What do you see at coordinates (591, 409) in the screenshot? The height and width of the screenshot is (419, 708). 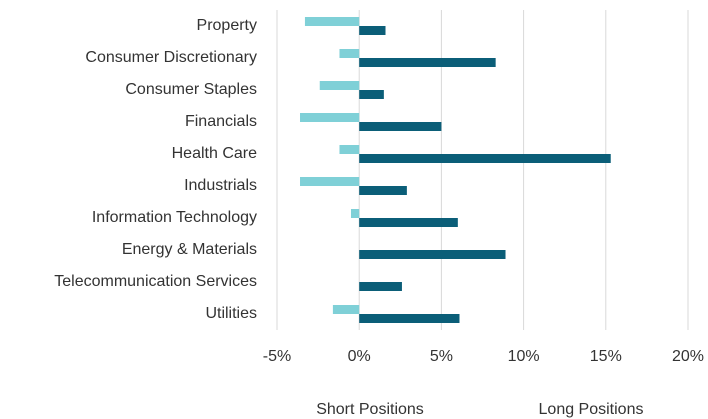 I see `legend-label: Long Positions` at bounding box center [591, 409].